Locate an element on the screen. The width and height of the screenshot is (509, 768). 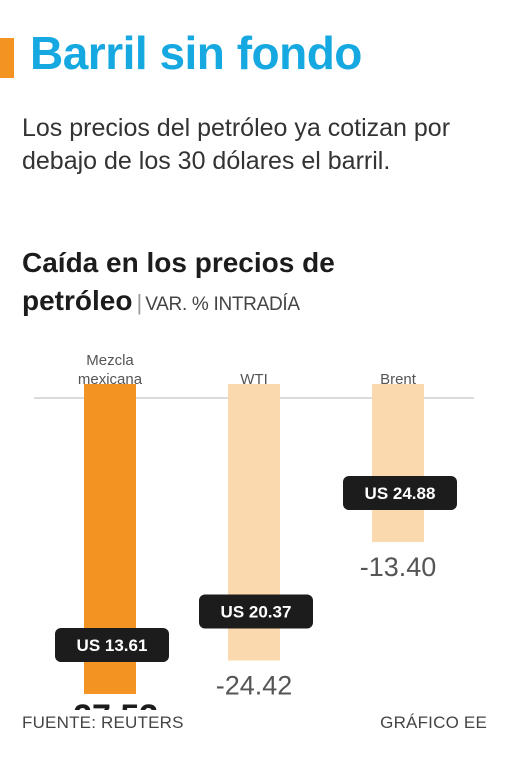
value-label-2: -13.40 is located at coordinates (398, 567).